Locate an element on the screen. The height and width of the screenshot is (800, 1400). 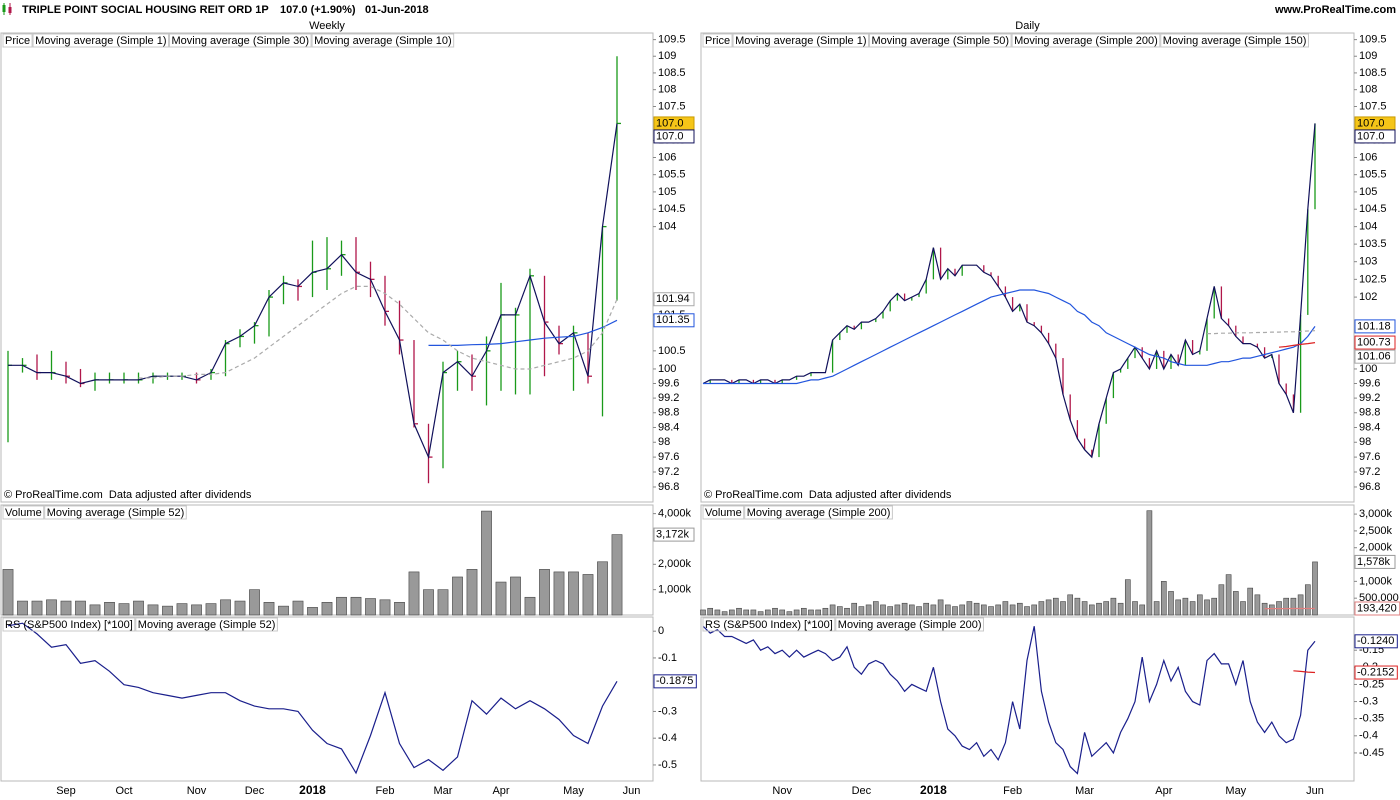
x-tick-label: May is located at coordinates (573, 791).